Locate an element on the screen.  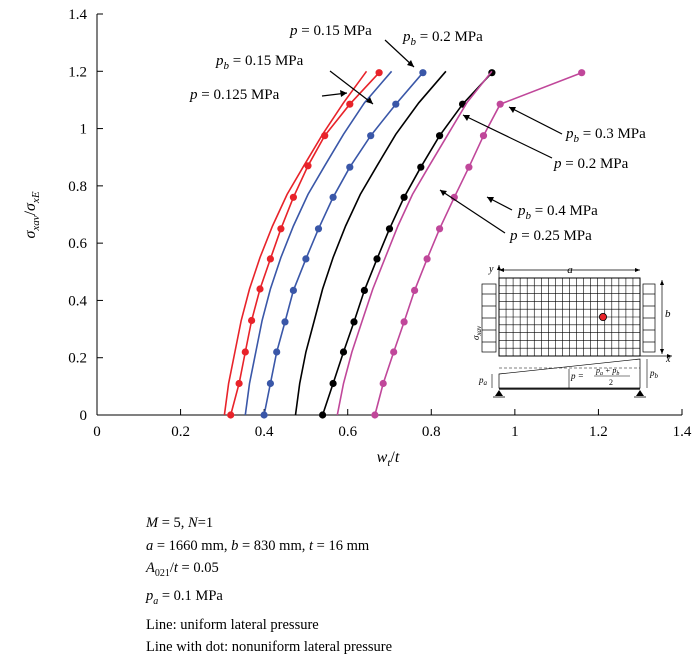
y-ticks: 0 0.2 0.4 0.6 0.8 1 1.2 1.4 is located at coordinates (85, 215).